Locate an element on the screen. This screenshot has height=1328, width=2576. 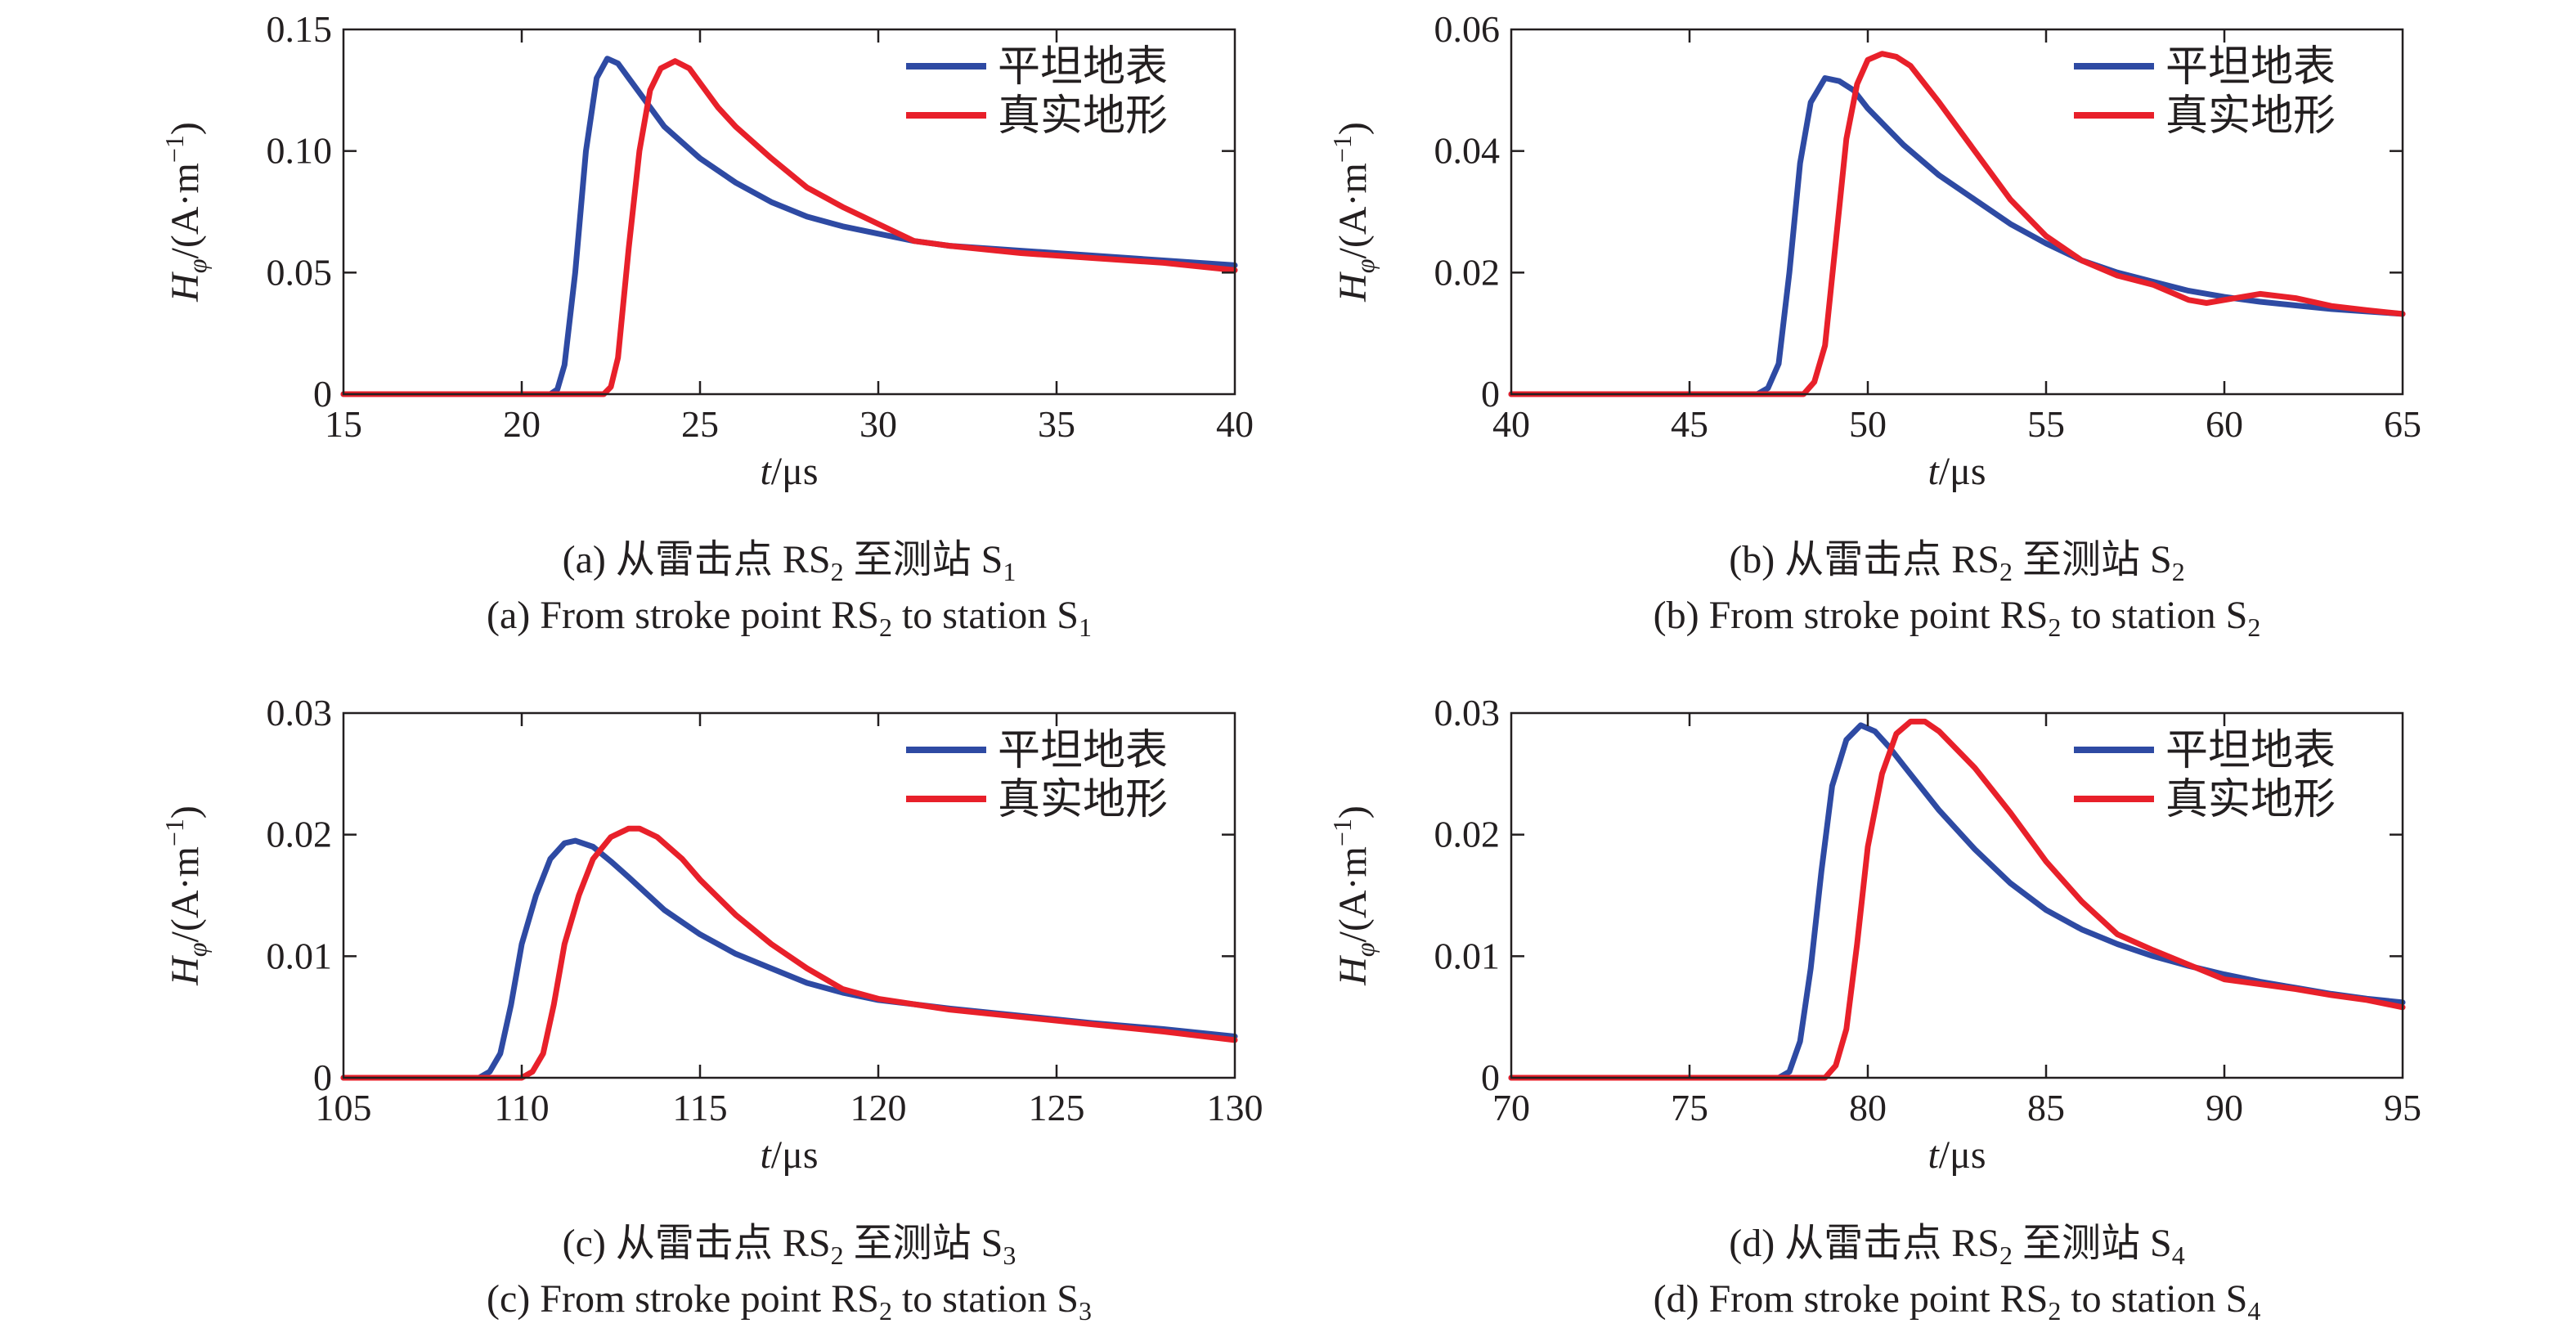
x-tick-label: 110 is located at coordinates (522, 1107).